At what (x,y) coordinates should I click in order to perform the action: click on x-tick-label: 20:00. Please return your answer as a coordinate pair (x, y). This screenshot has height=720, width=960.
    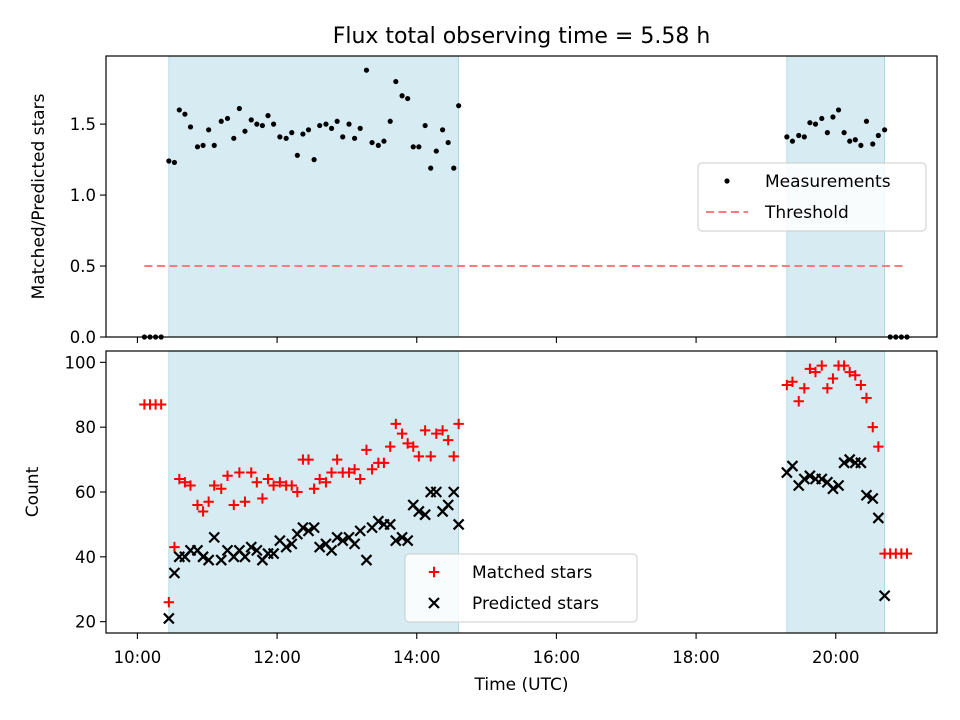
    Looking at the image, I should click on (836, 657).